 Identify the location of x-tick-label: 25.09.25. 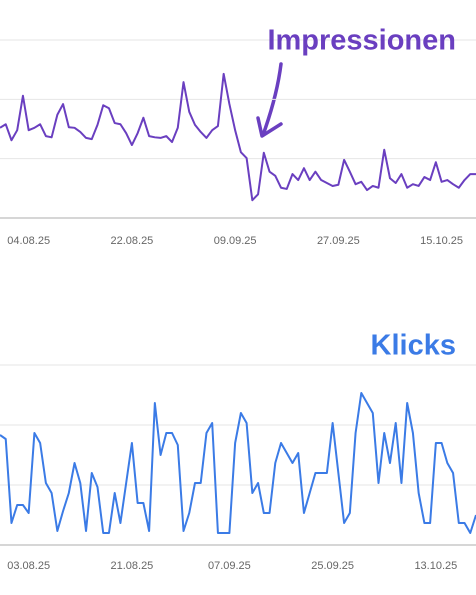
(332, 566).